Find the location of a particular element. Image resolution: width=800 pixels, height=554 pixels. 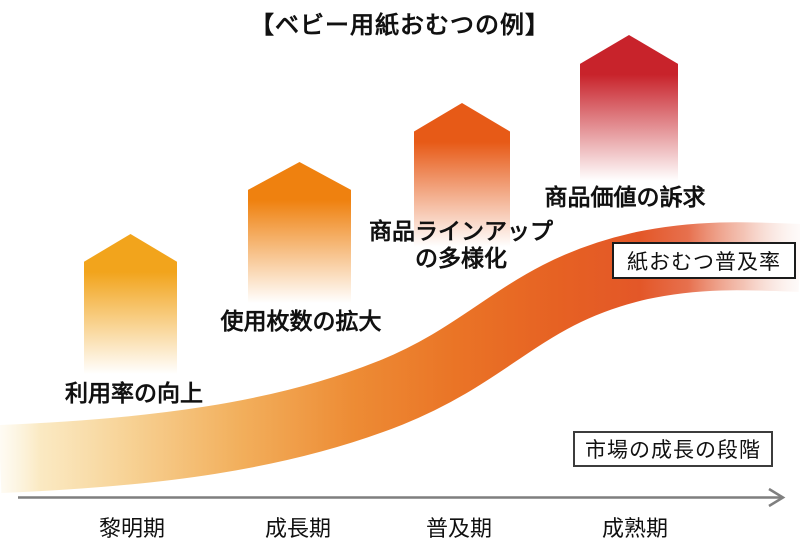

stage-label-diffusion: 普及期 is located at coordinates (458, 528).